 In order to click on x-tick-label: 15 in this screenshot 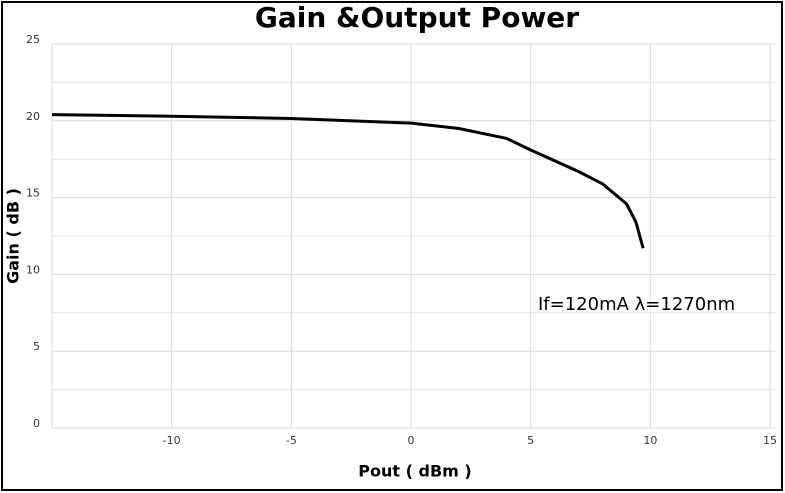, I will do `click(770, 440)`.